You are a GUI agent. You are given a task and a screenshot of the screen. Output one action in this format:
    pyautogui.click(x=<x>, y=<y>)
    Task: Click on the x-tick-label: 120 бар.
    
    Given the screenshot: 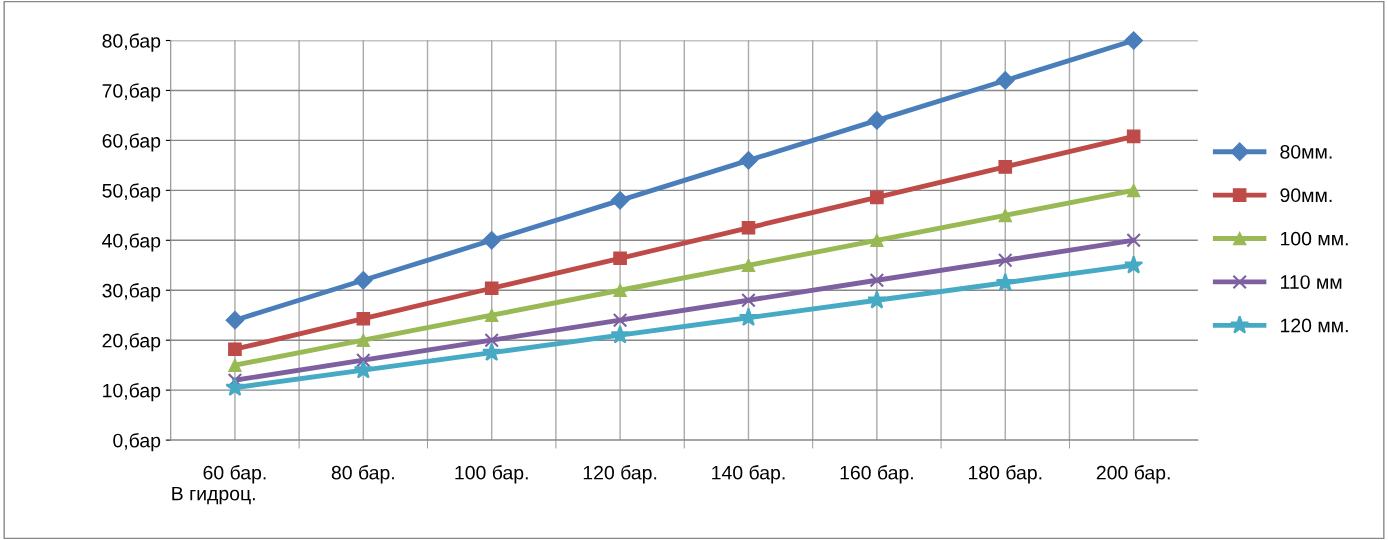 What is the action you would take?
    pyautogui.click(x=620, y=474)
    